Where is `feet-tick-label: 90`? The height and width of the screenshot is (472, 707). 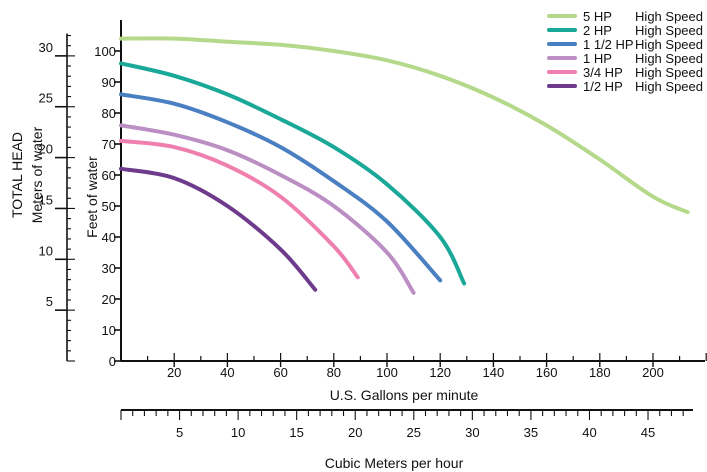 feet-tick-label: 90 is located at coordinates (109, 82).